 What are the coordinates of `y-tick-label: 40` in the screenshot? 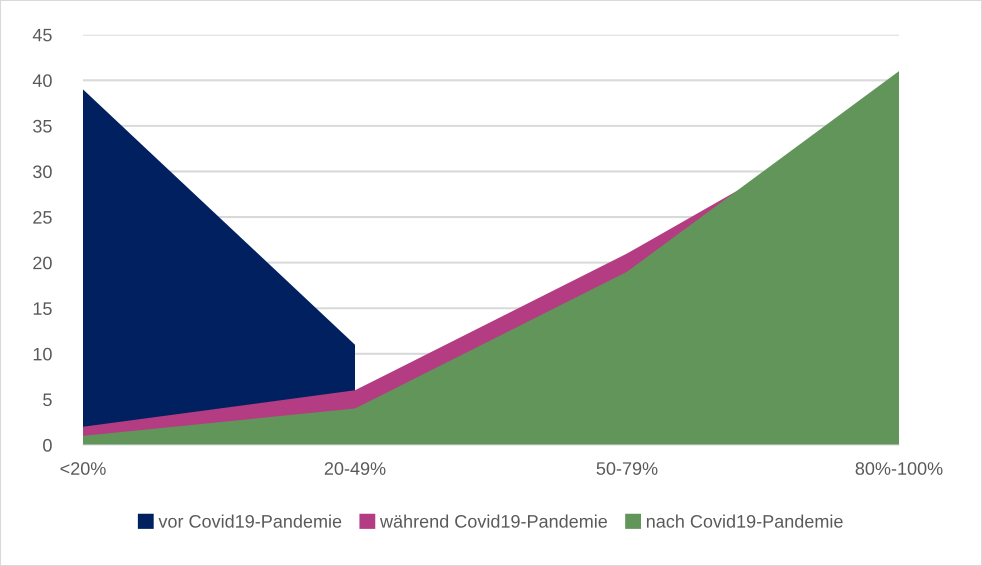 It's located at (42, 81).